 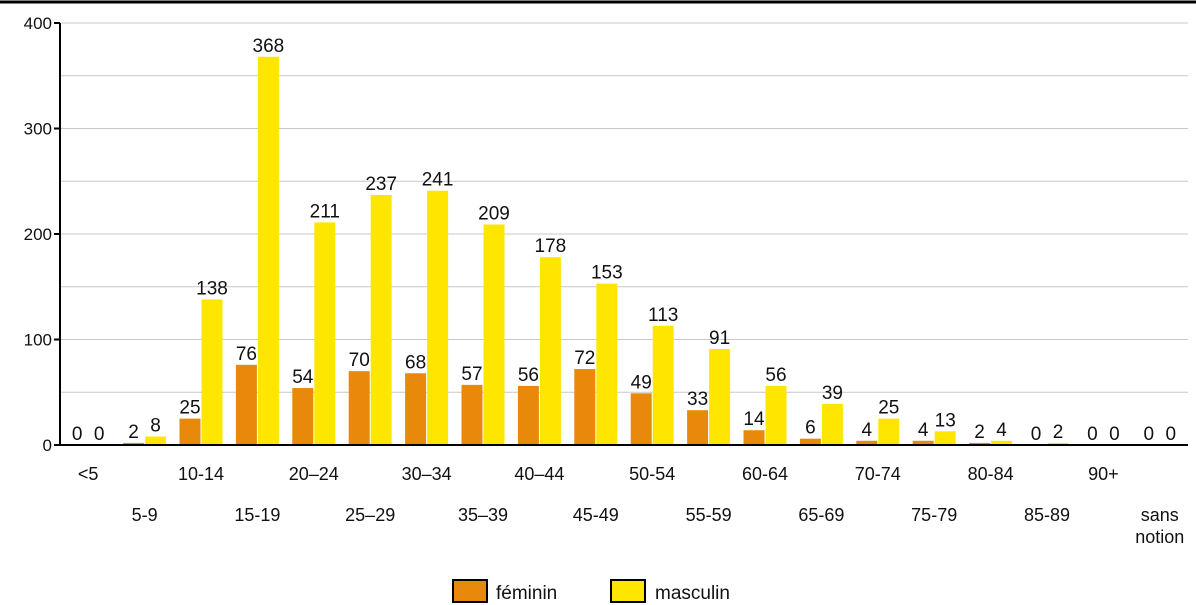 What do you see at coordinates (155, 426) in the screenshot?
I see `data-label-masculin: 8` at bounding box center [155, 426].